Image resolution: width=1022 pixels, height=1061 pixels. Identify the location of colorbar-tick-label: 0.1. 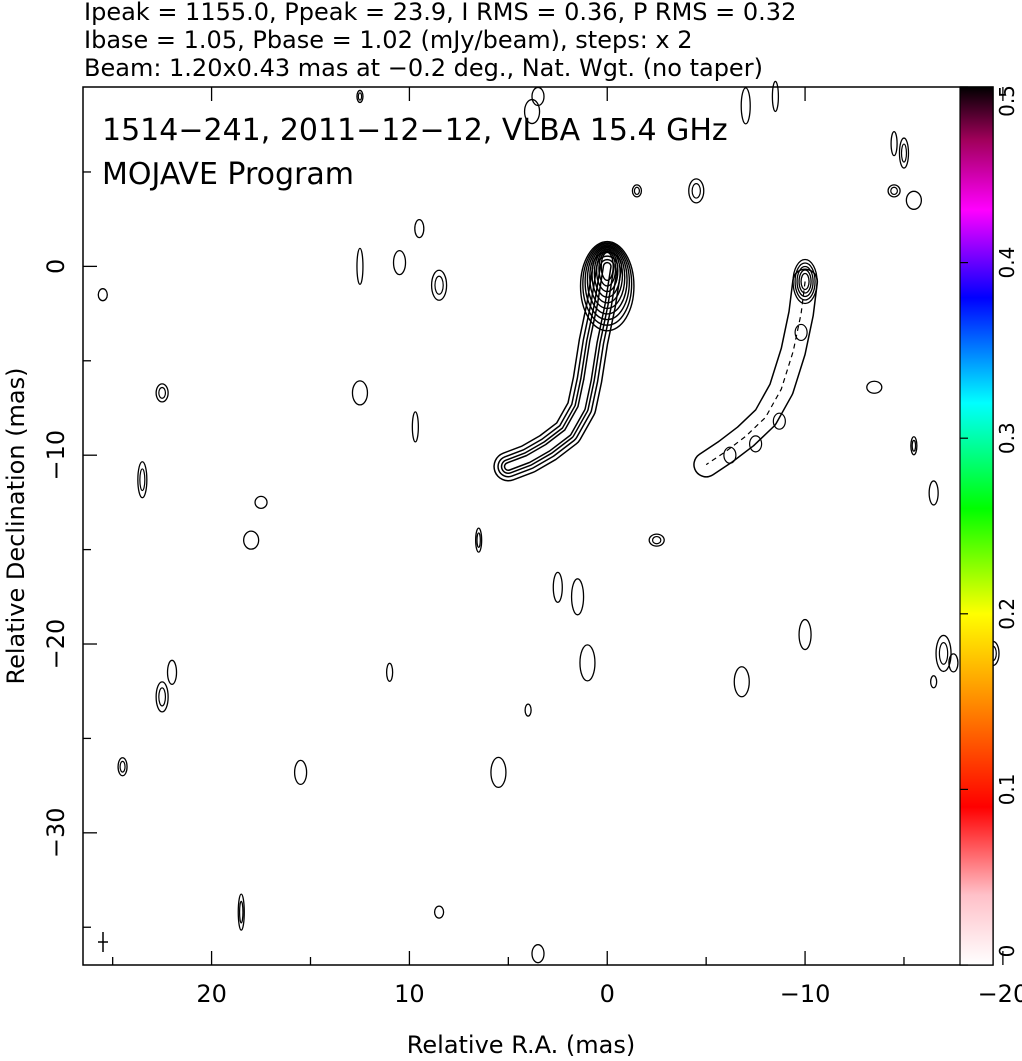
(1007, 789).